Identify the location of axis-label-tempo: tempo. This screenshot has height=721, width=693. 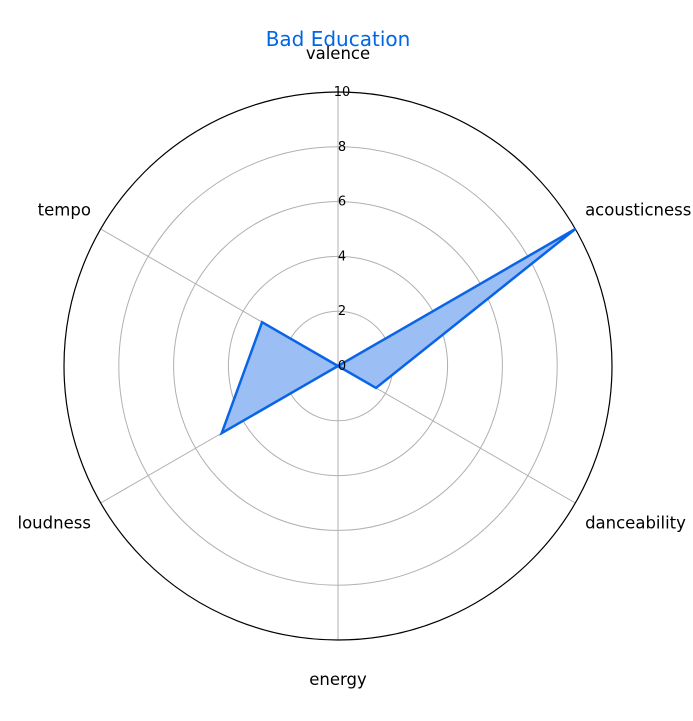
(64, 210).